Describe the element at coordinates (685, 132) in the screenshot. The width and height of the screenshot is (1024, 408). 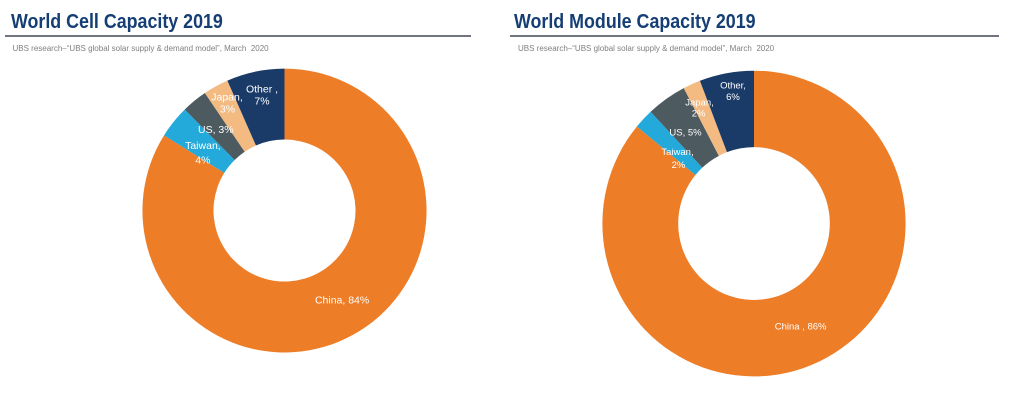
I see `svg-text: US, 5%` at that location.